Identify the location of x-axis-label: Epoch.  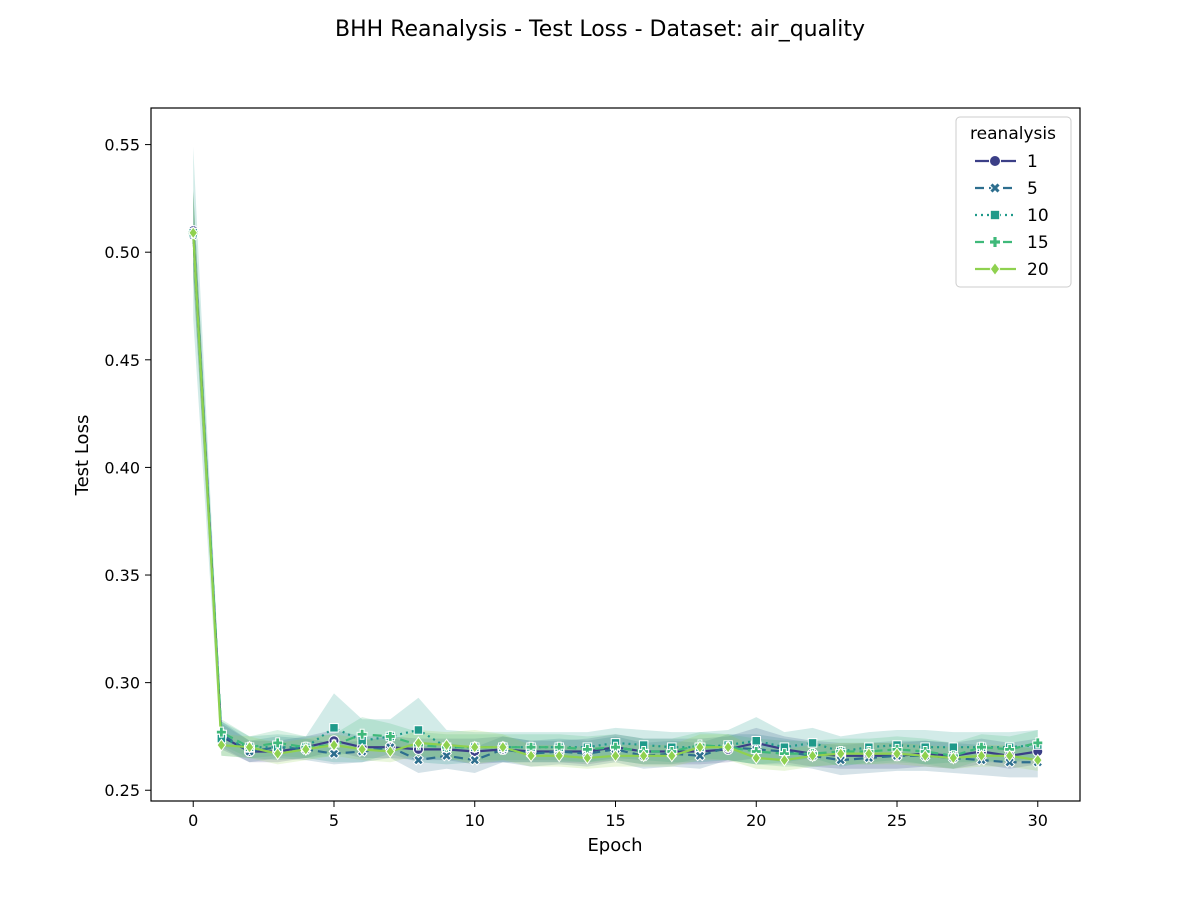
(614, 845).